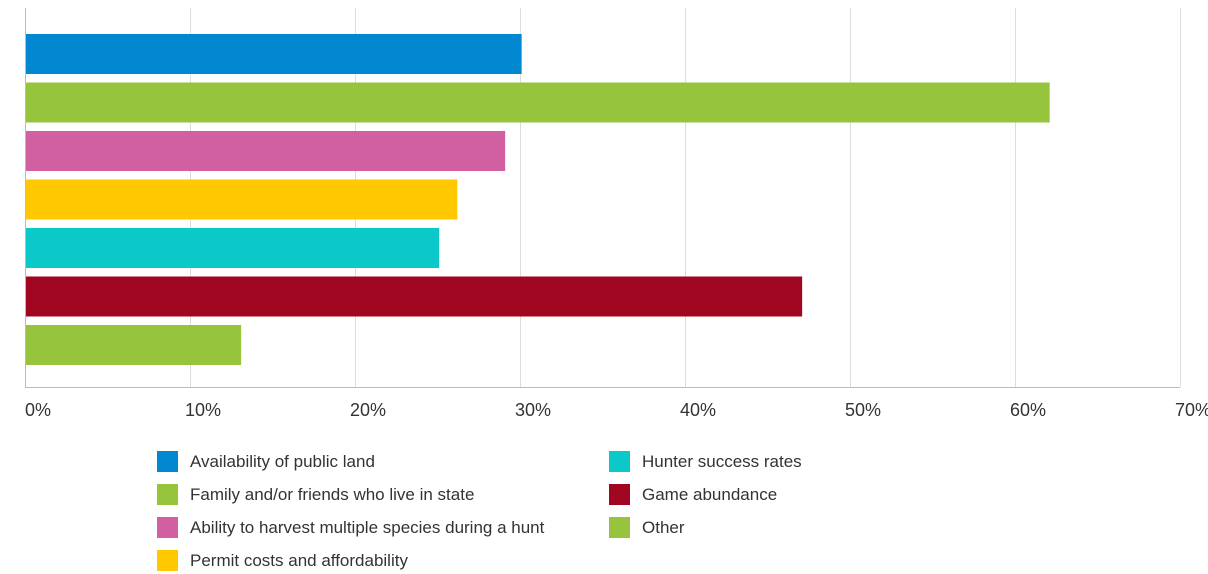 The height and width of the screenshot is (574, 1208). Describe the element at coordinates (332, 494) in the screenshot. I see `legend-label-2: Family and/or friends who live in state` at that location.